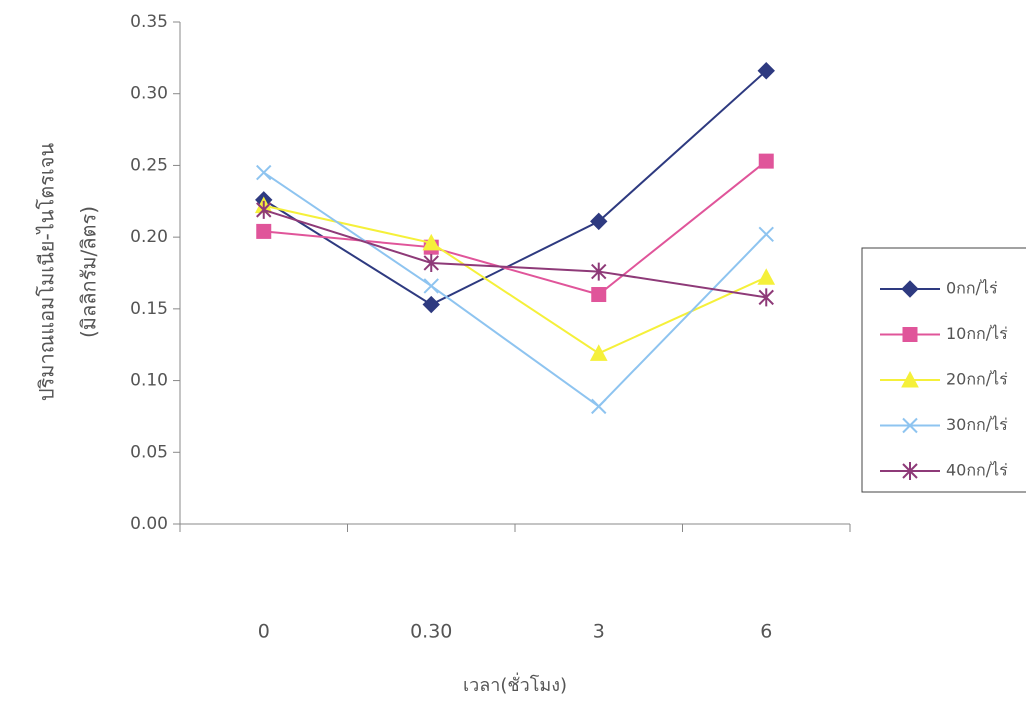  What do you see at coordinates (977, 424) in the screenshot?
I see `legend-label: 30กก/ไร่` at bounding box center [977, 424].